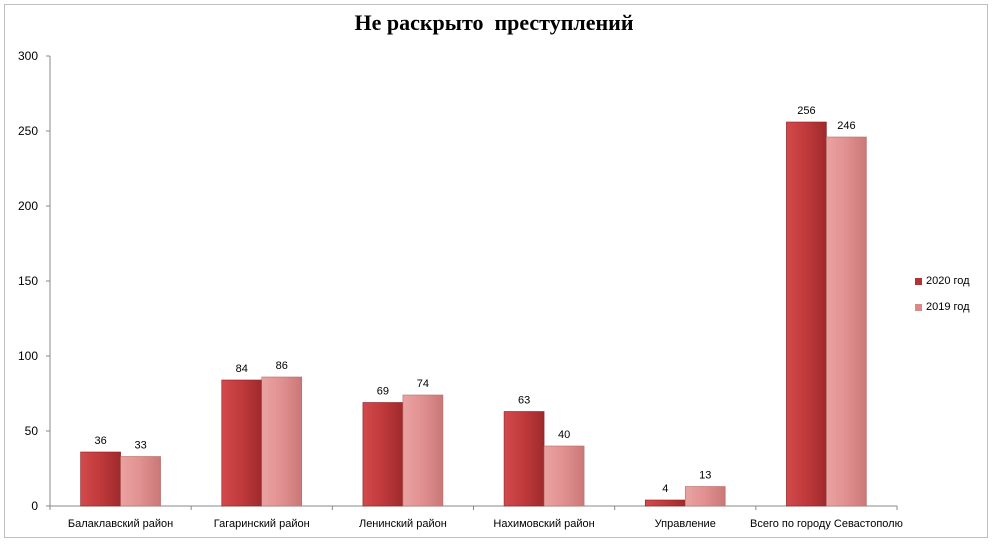 Image resolution: width=995 pixels, height=546 pixels. I want to click on data-label: 69, so click(383, 392).